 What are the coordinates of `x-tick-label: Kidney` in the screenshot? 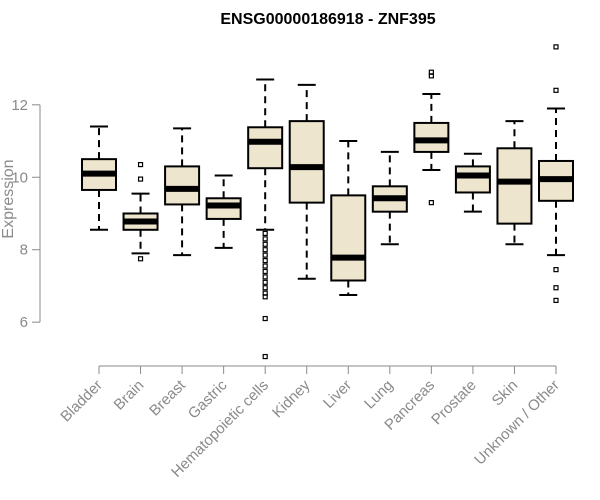 It's located at (291, 398).